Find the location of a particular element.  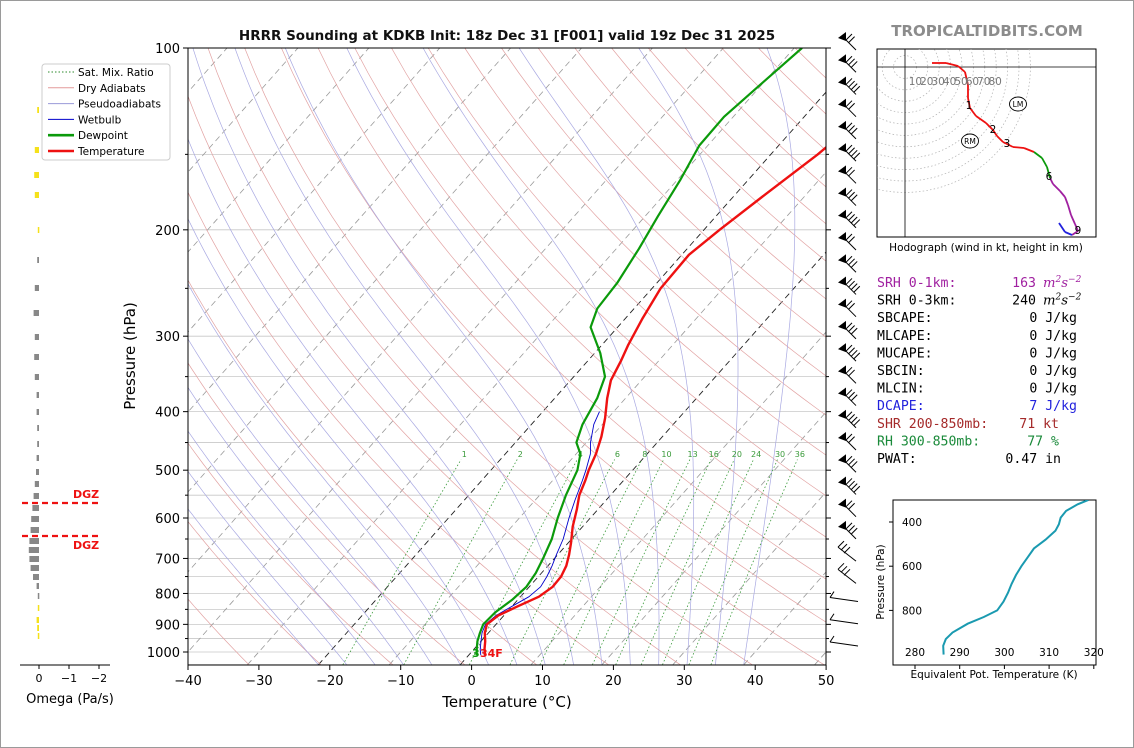

index-label: MLCAPE: is located at coordinates (905, 336).